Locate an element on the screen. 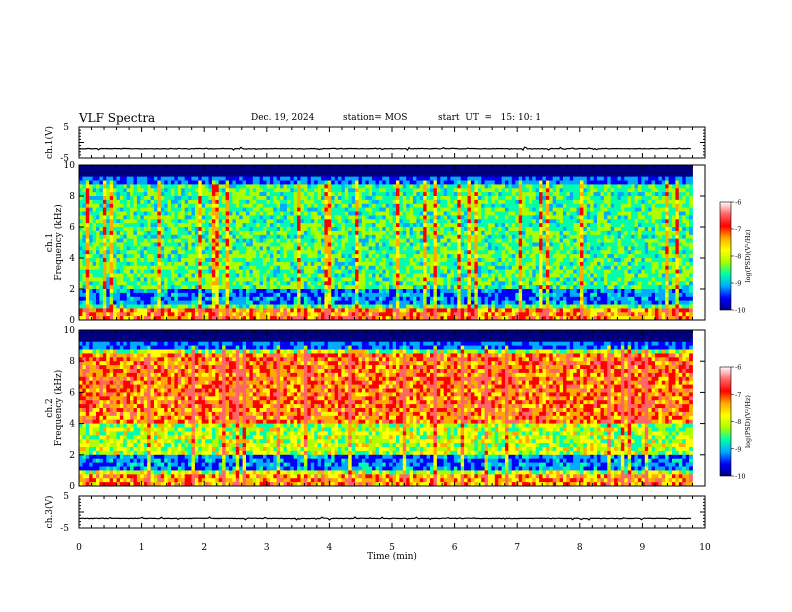 This screenshot has height=612, width=792. start-time-label: start UT = 15: 10: 1 is located at coordinates (490, 118).